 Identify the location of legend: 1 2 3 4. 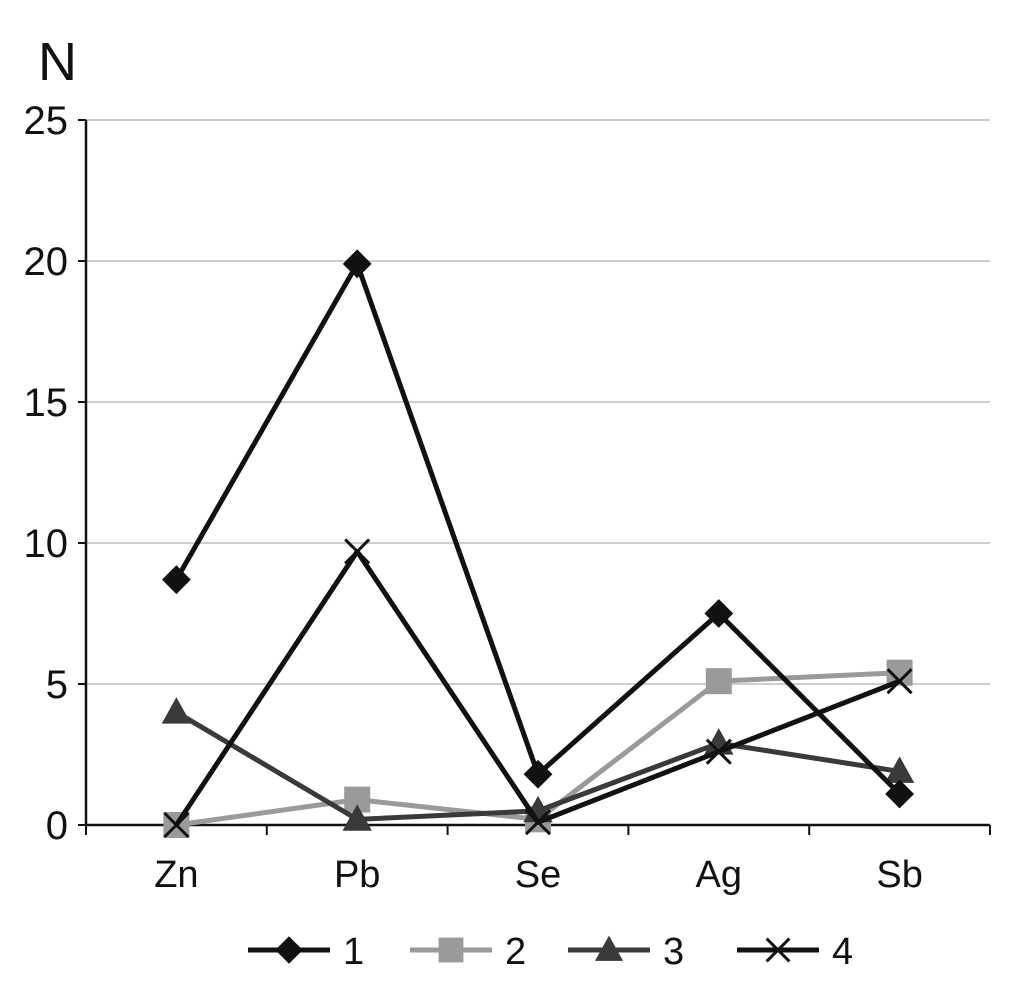
(550, 952).